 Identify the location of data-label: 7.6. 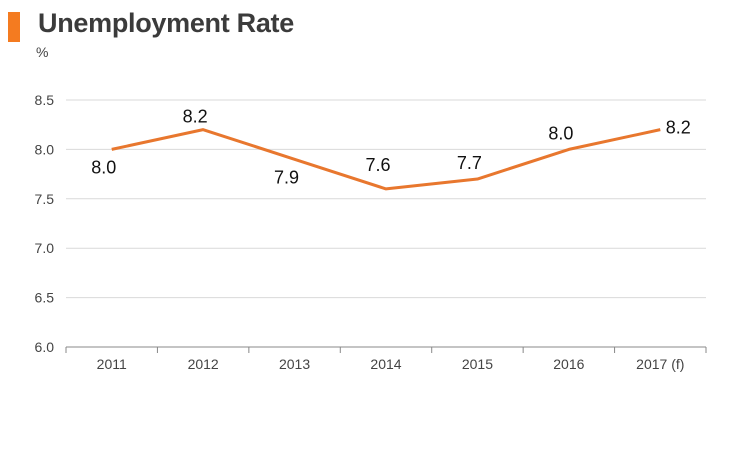
(377, 165).